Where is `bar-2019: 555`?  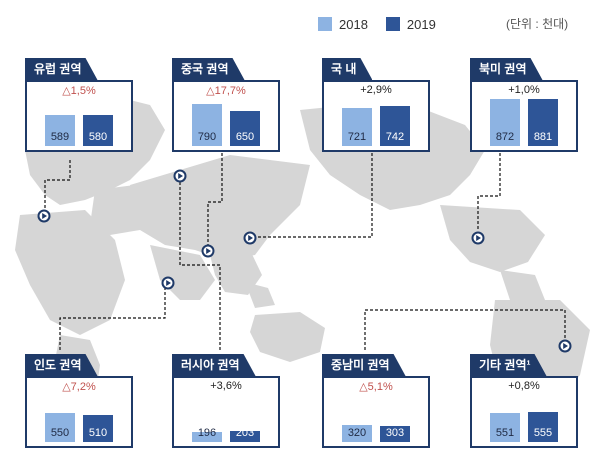 bar-2019: 555 is located at coordinates (543, 427).